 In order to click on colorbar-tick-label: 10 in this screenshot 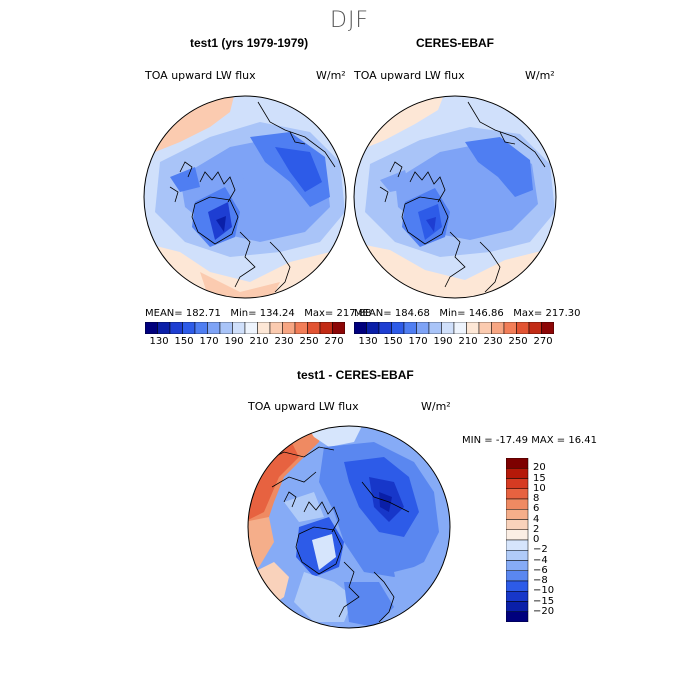, I will do `click(539, 488)`.